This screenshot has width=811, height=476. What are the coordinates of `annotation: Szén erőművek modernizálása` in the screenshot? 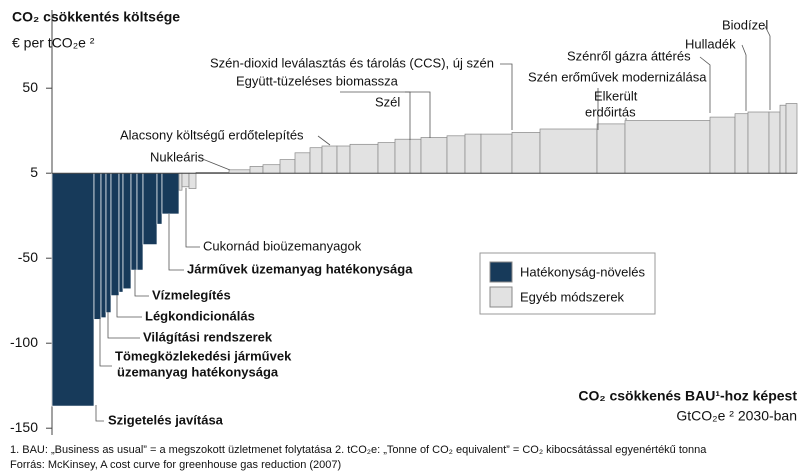 It's located at (617, 76).